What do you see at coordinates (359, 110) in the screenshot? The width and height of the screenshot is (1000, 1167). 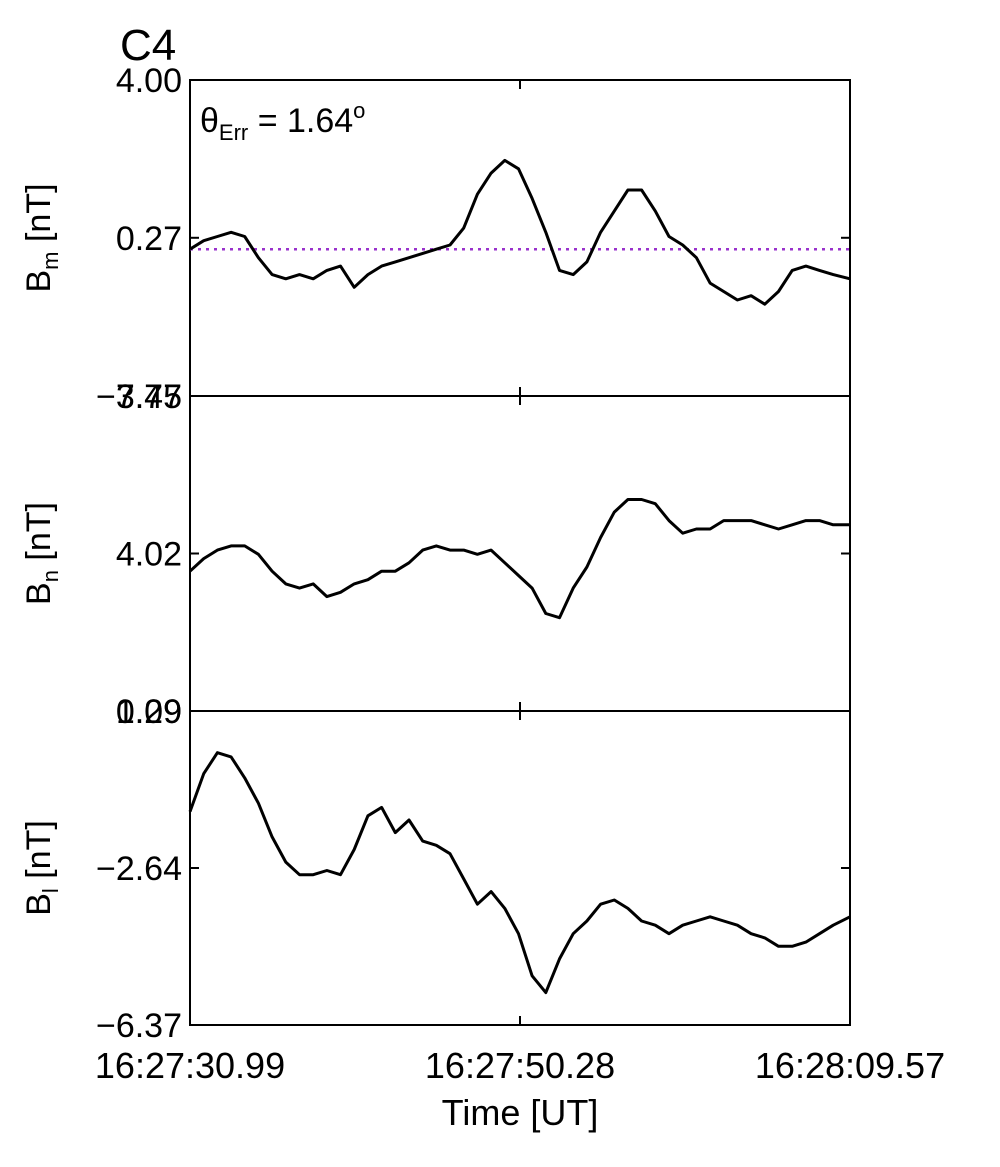 I see `degree-superscript: o` at bounding box center [359, 110].